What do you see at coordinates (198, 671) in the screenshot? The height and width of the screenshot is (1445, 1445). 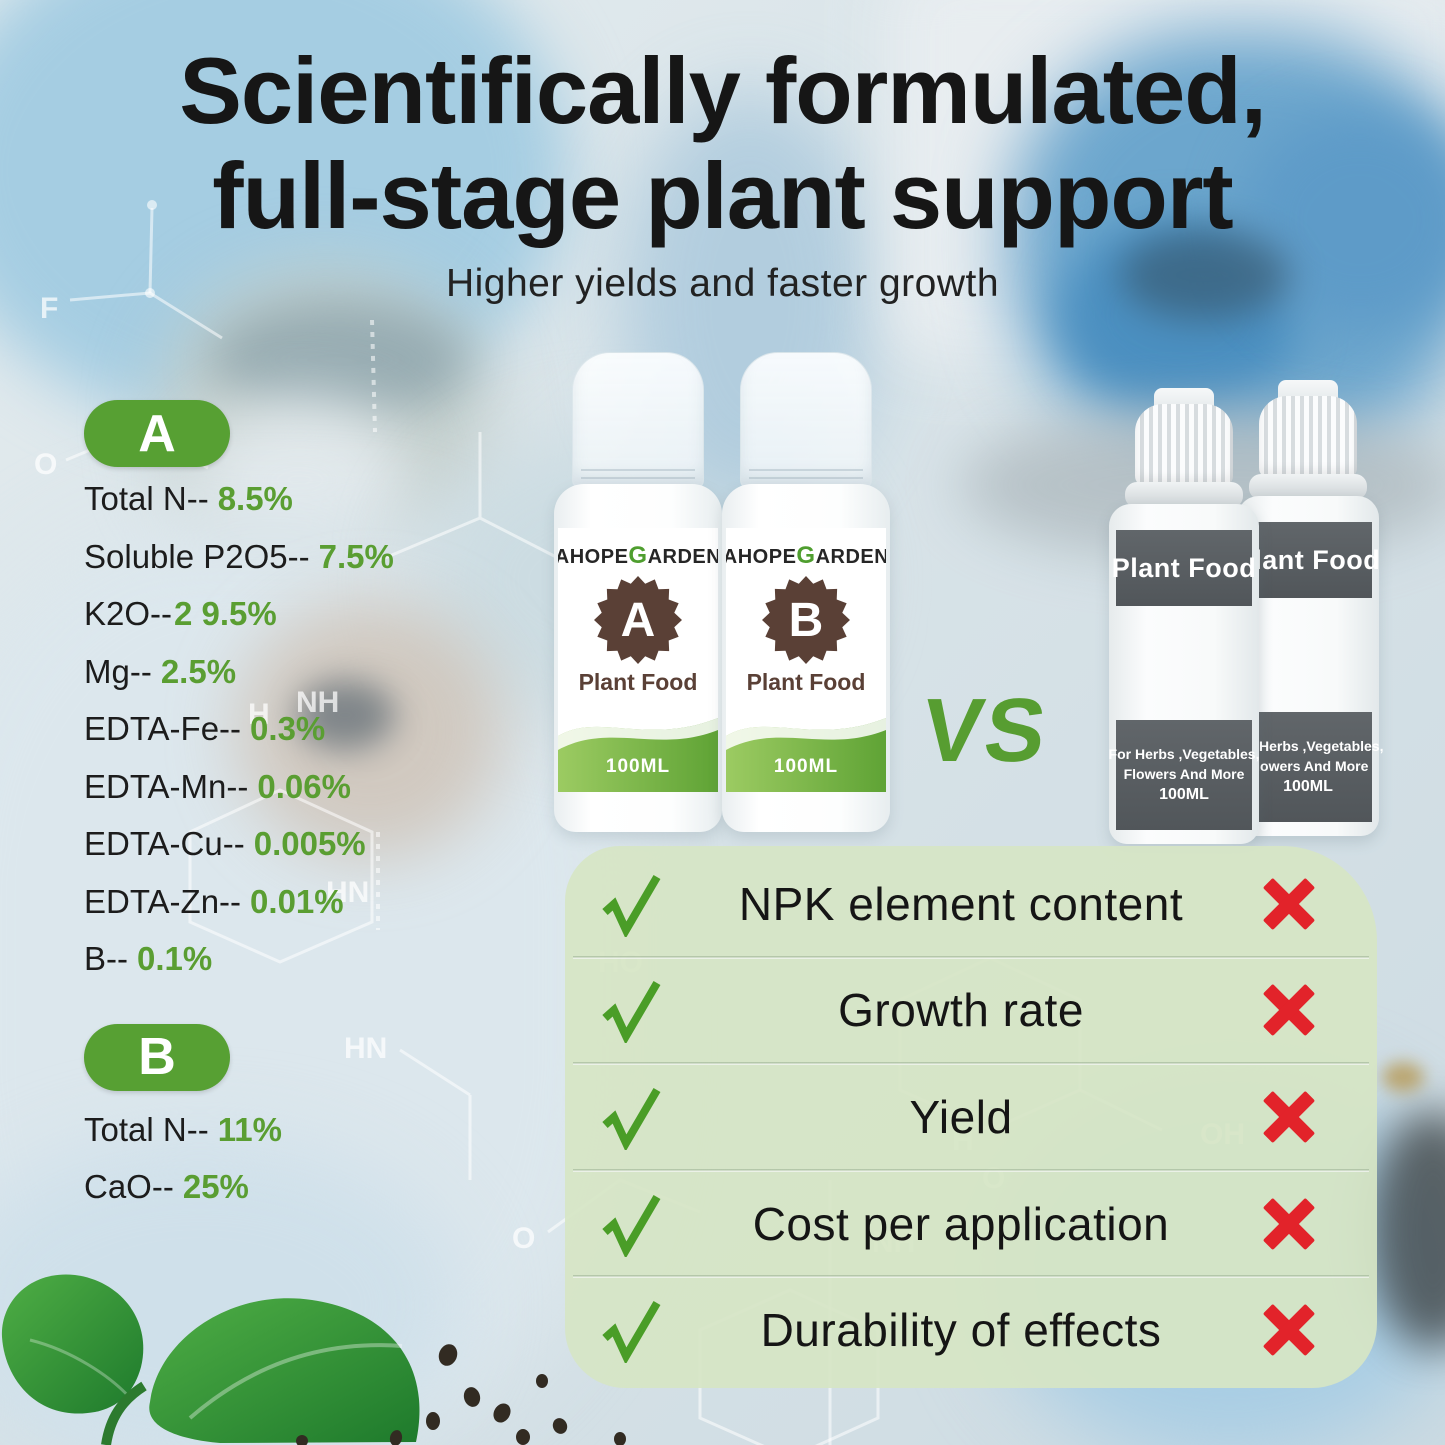 I see `nutrient-value: 2.5%` at bounding box center [198, 671].